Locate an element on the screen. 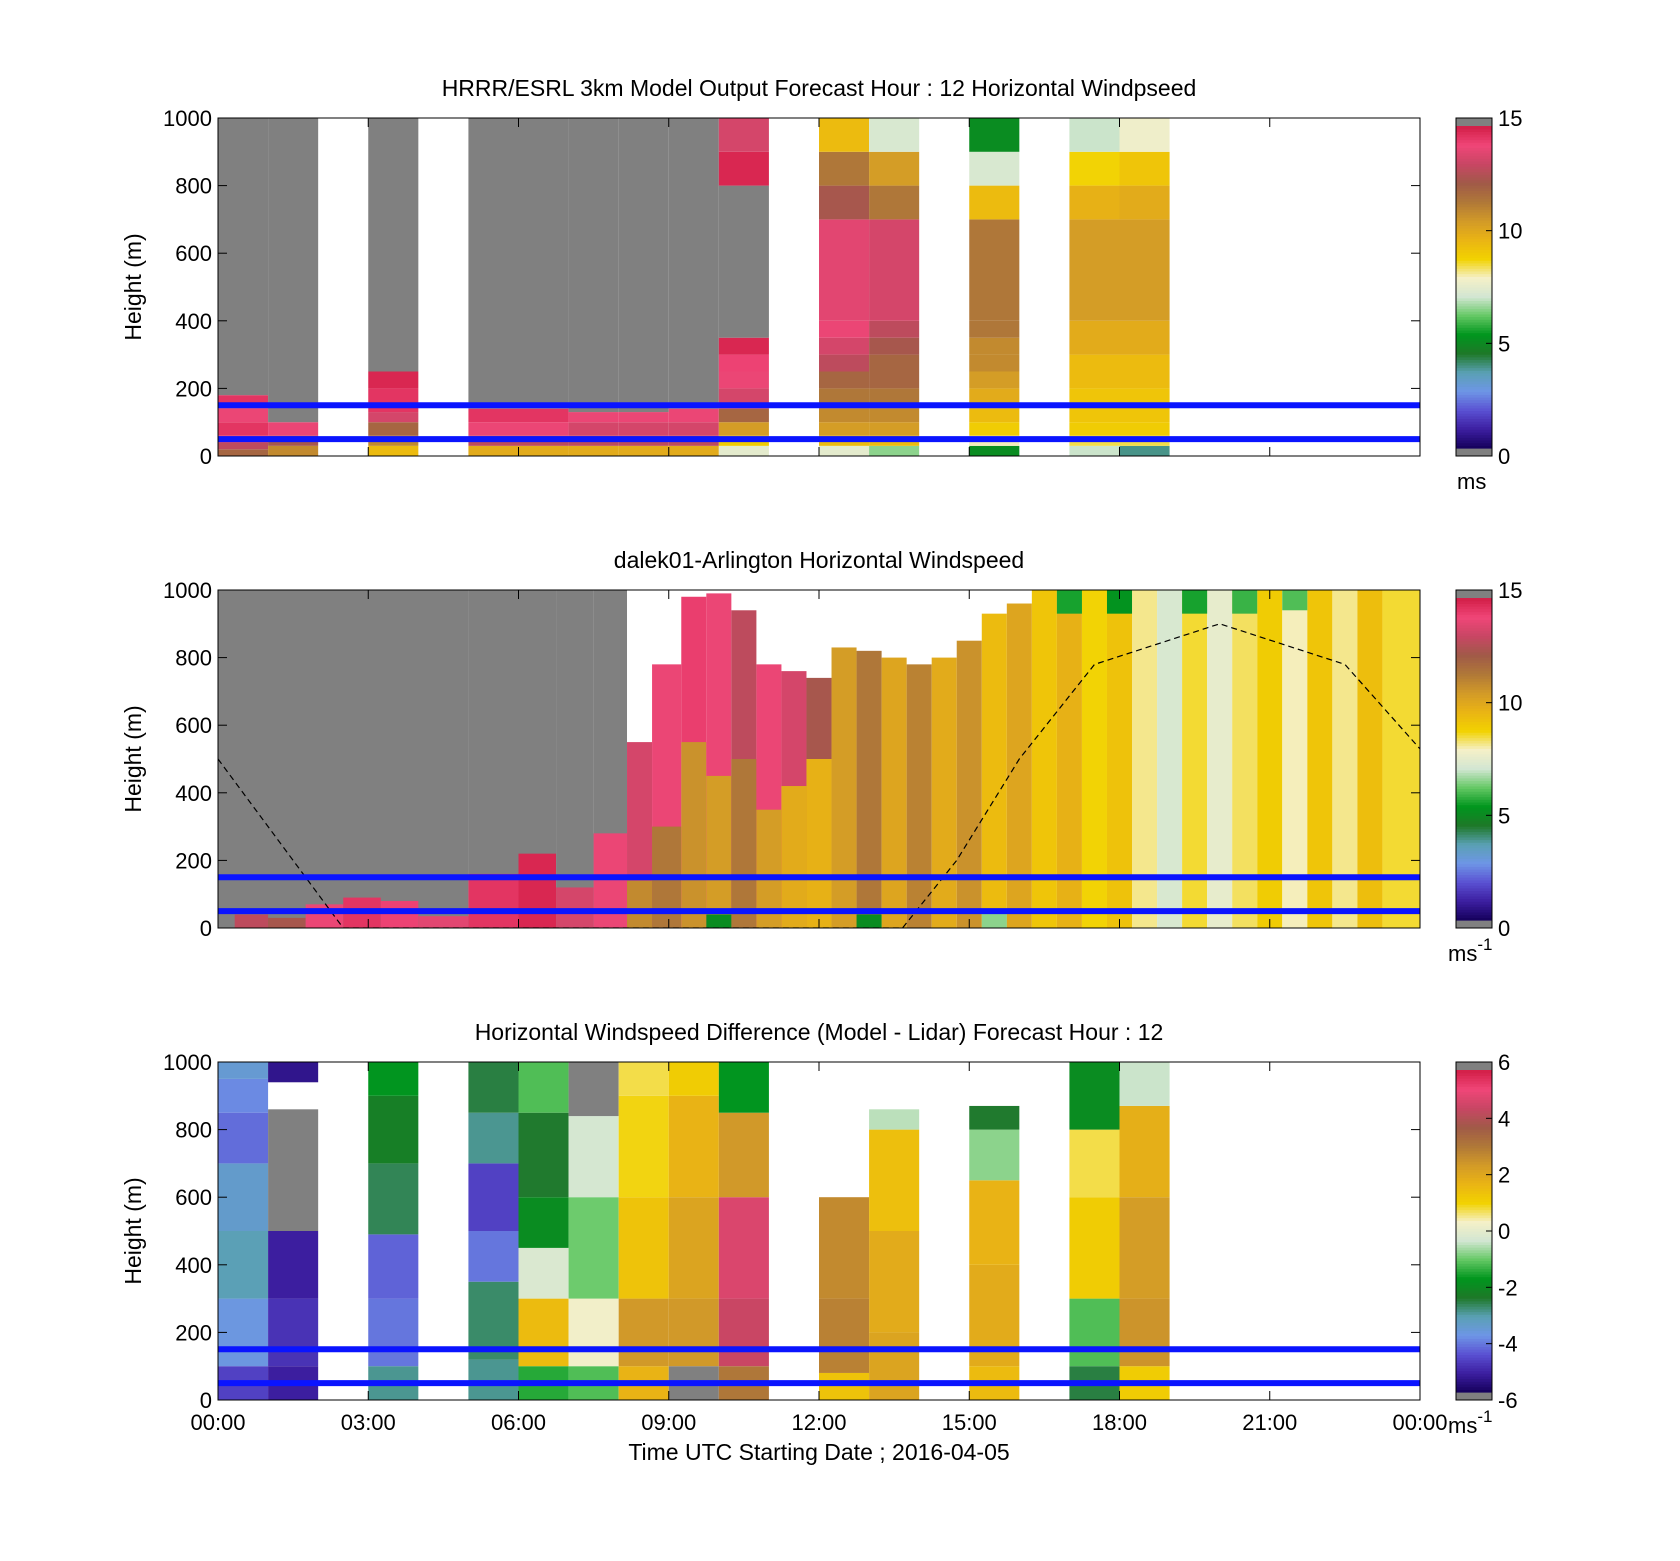 Image resolution: width=1680 pixels, height=1561 pixels. colorbar-unit: ms-1 is located at coordinates (1470, 950).